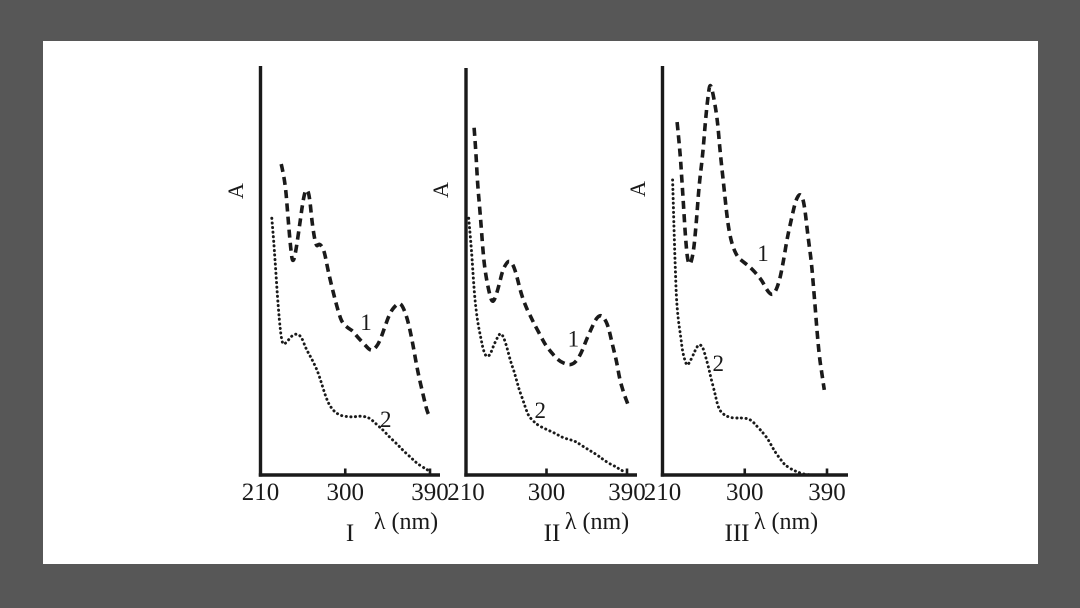  Describe the element at coordinates (350, 533) in the screenshot. I see `panel-numeral: I` at that location.